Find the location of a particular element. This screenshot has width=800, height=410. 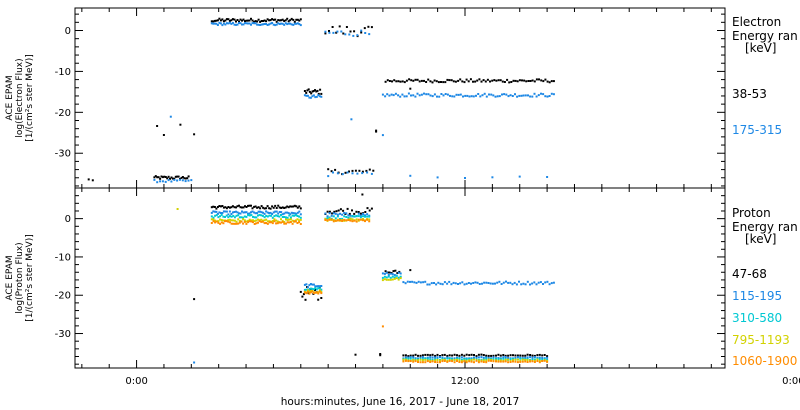

proton-legend-entry: 1060-1900 is located at coordinates (764, 361).